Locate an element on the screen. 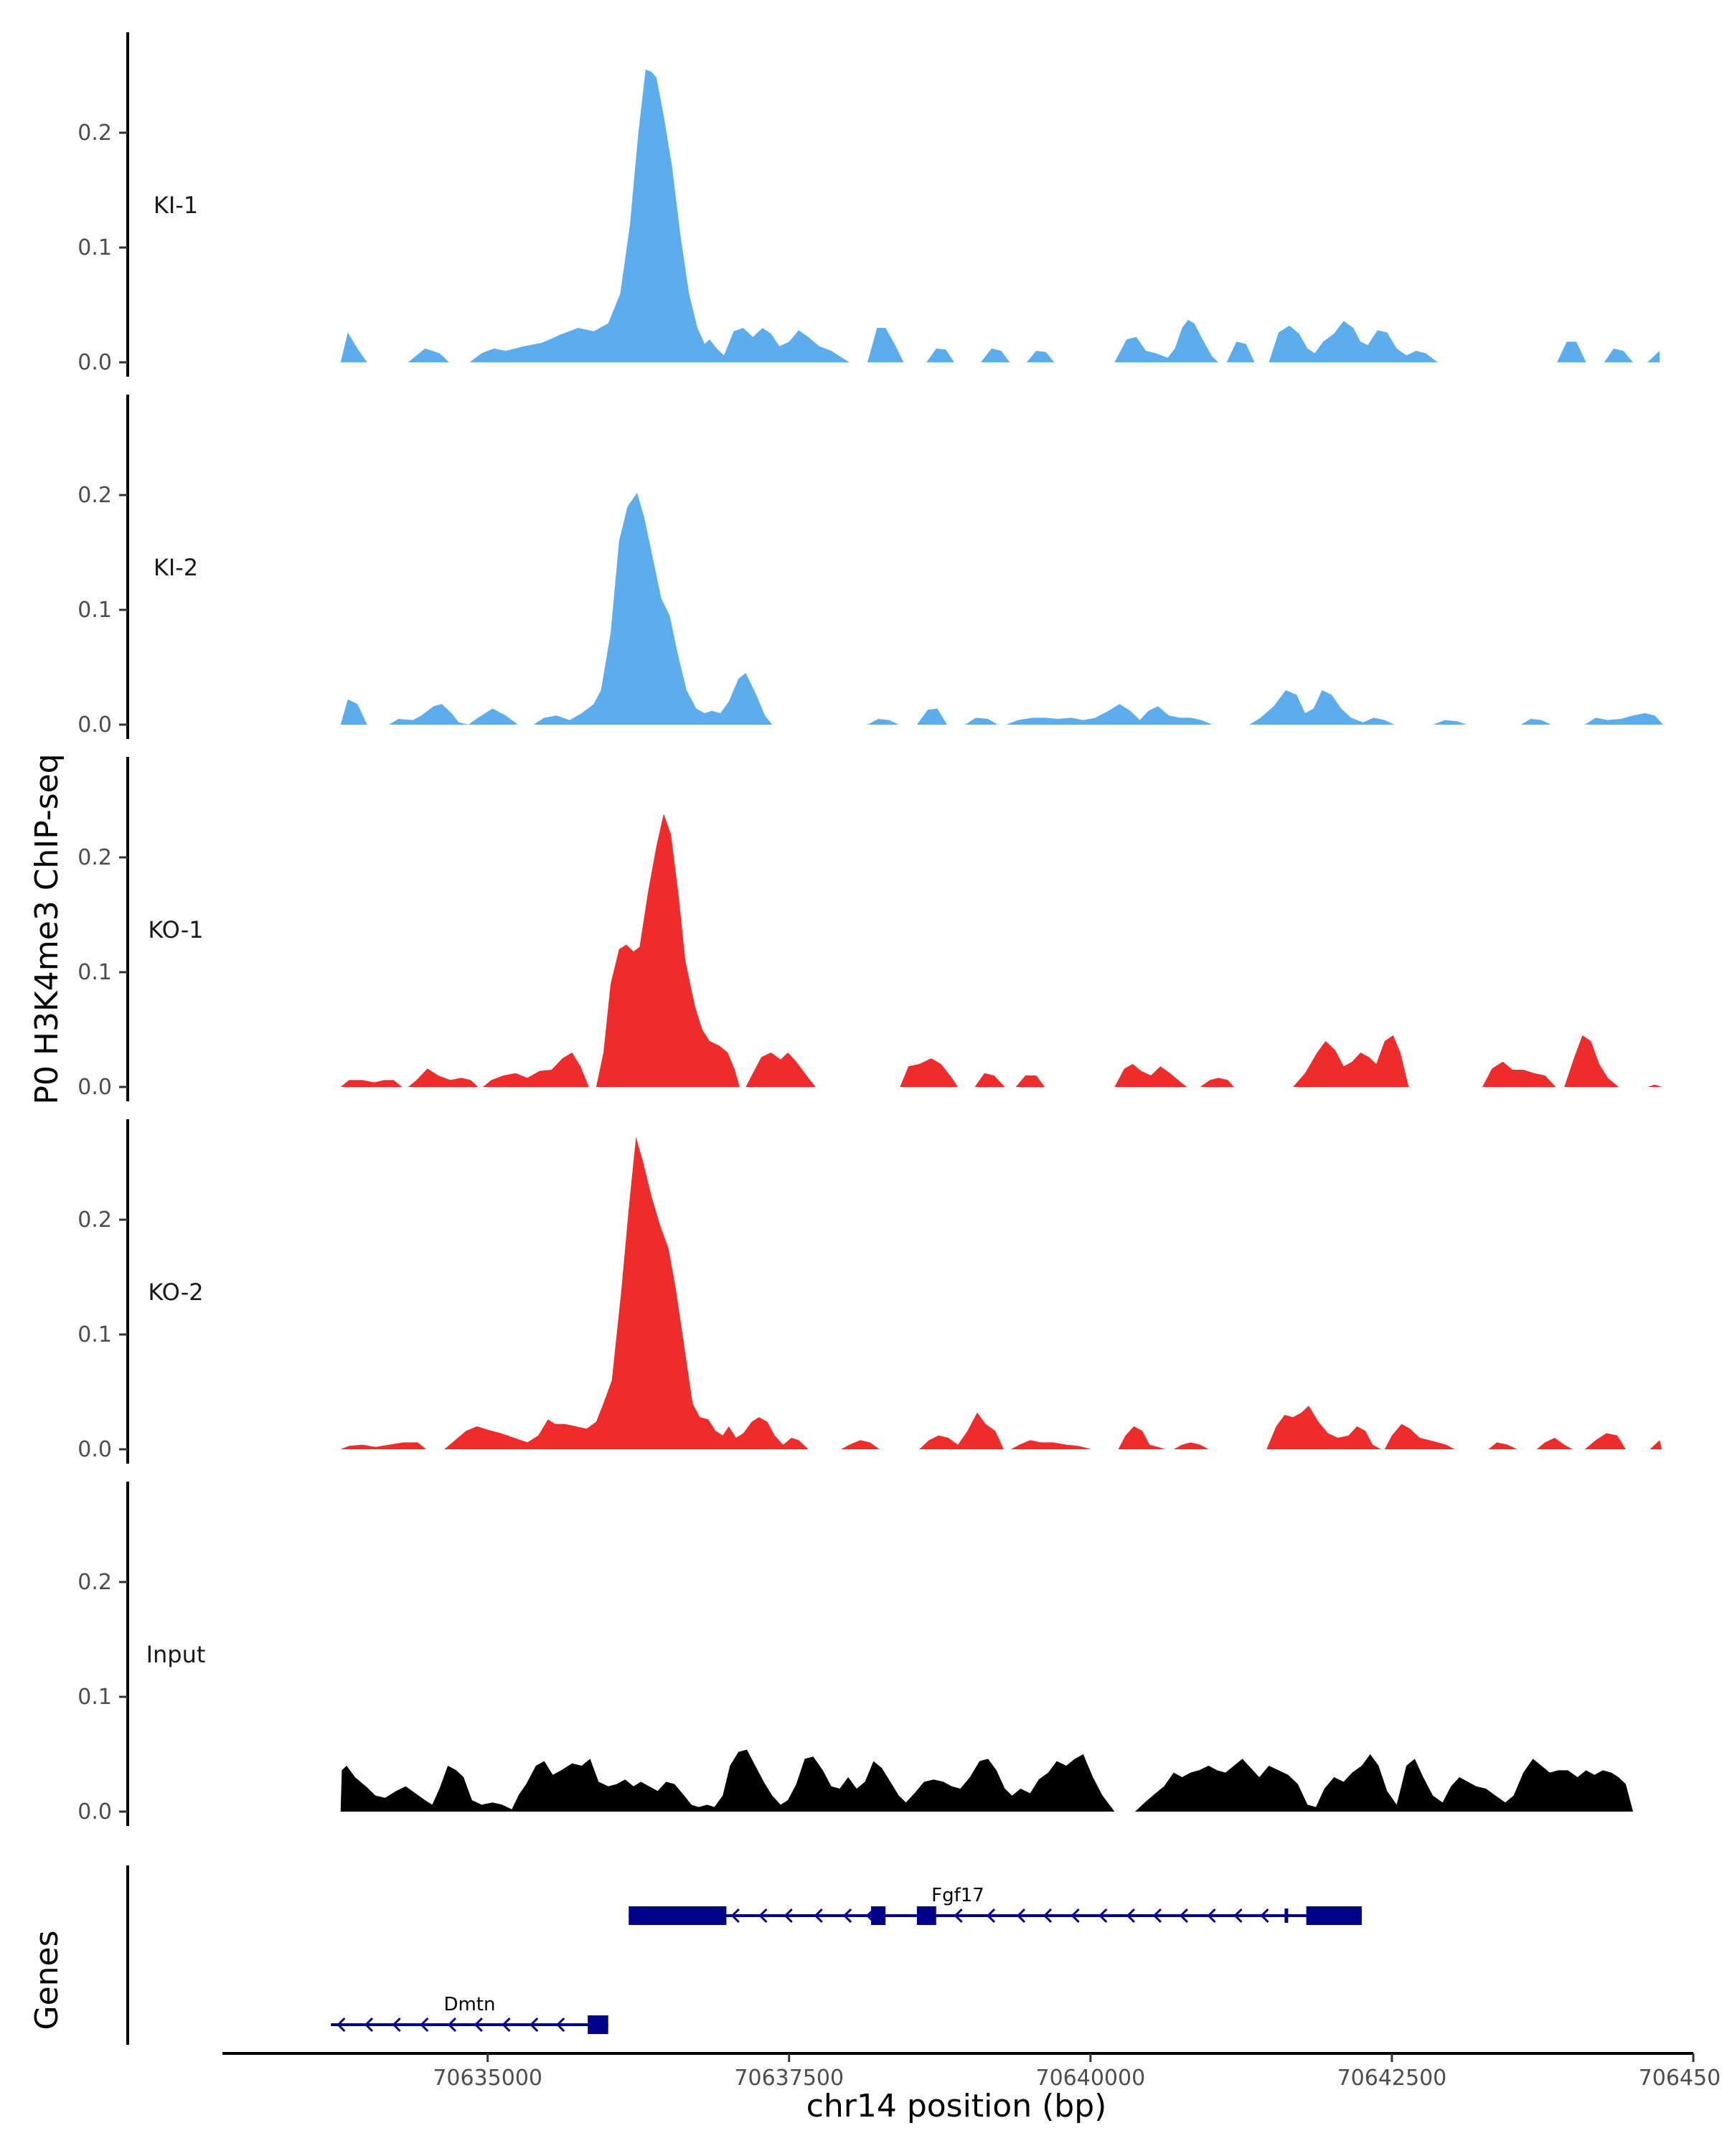 The width and height of the screenshot is (1722, 2156). track-panel-ki-1: 0.0 0.1 0.2 KI-1 is located at coordinates (869, 205).